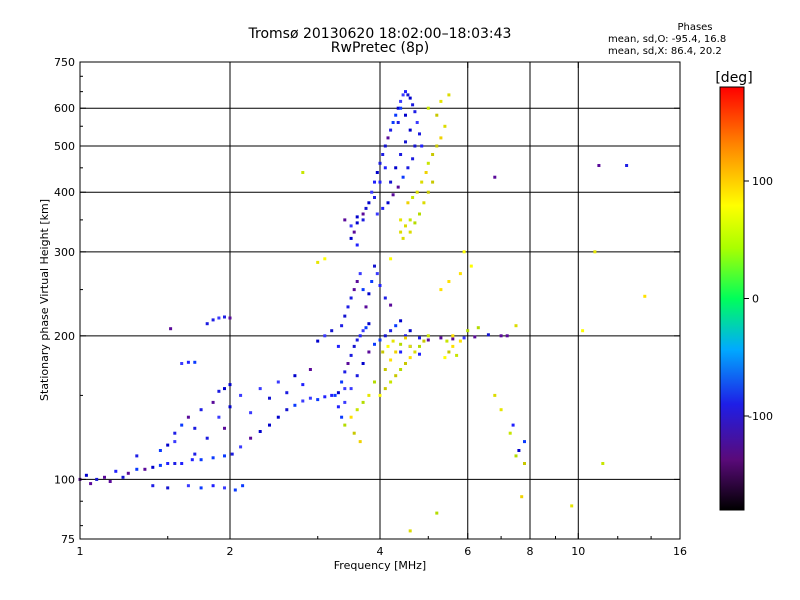  Describe the element at coordinates (755, 299) in the screenshot. I see `colorbar-tick-label: 0` at that location.